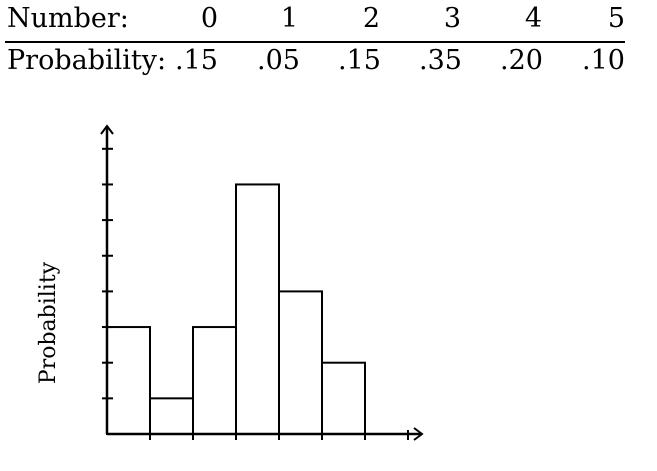 The image size is (657, 471). Describe the element at coordinates (209, 18) in the screenshot. I see `number-cell: 0` at that location.